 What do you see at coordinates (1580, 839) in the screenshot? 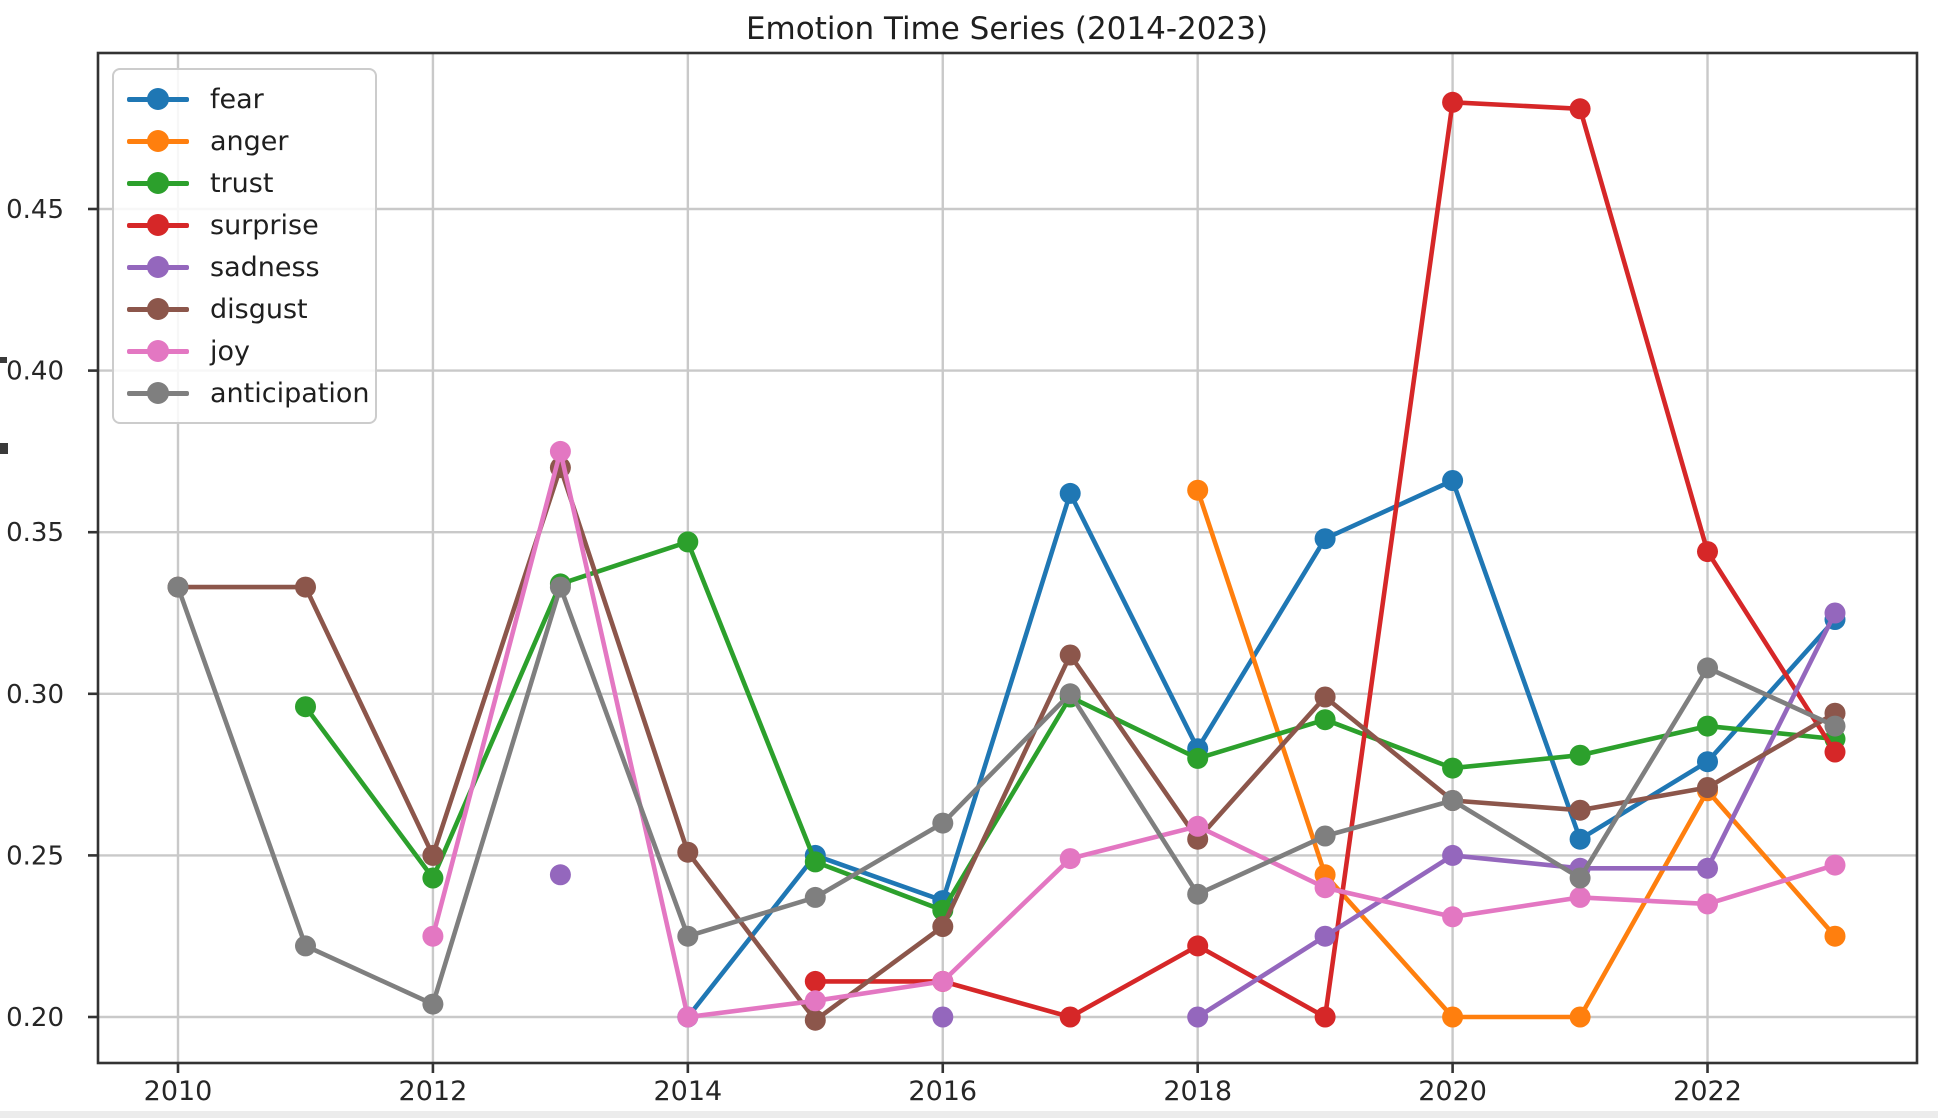
I see `point-fear-2021` at bounding box center [1580, 839].